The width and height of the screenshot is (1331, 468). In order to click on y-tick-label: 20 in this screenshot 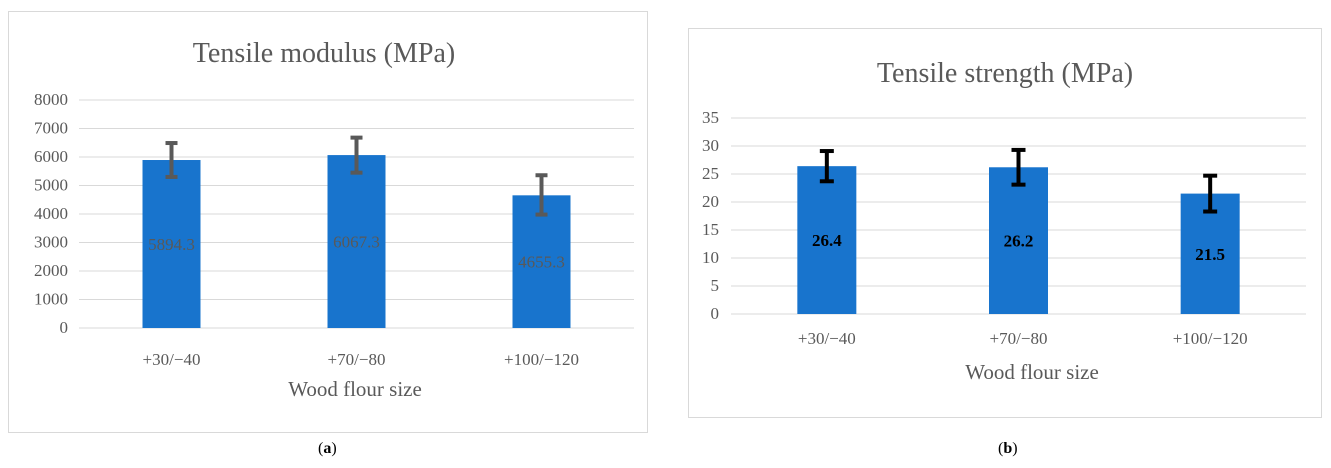, I will do `click(710, 201)`.